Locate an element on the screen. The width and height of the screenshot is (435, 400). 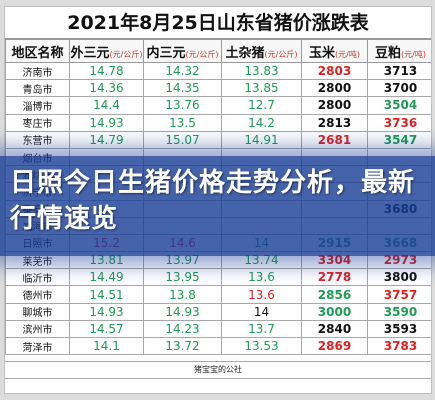
table-row: 聊城市 14.93 14.93 14 3000 3590 is located at coordinates (218, 311).